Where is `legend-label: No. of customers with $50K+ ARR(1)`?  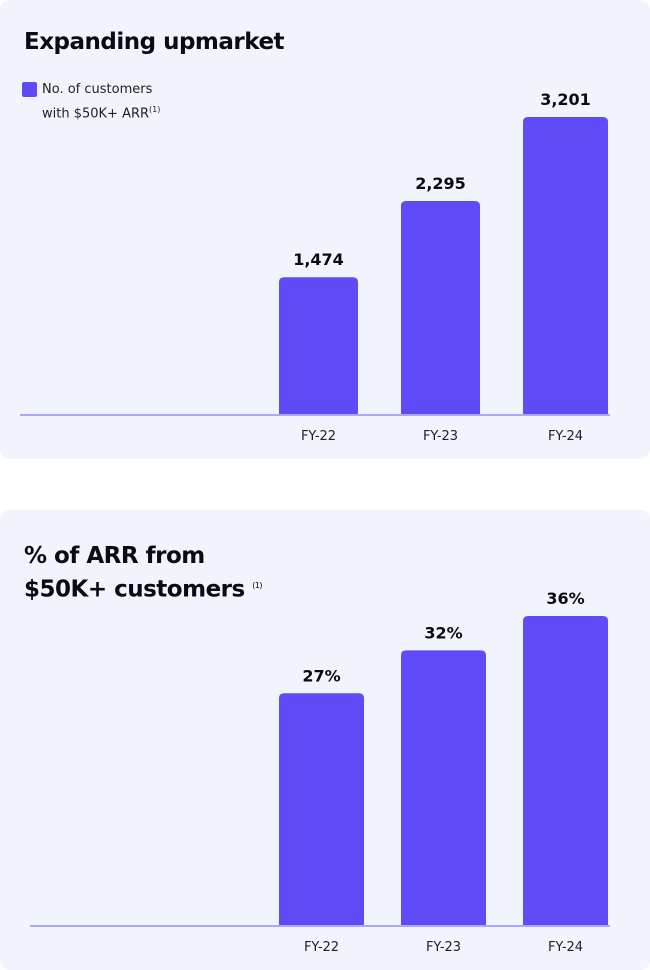 legend-label: No. of customers with $50K+ ARR(1) is located at coordinates (101, 102).